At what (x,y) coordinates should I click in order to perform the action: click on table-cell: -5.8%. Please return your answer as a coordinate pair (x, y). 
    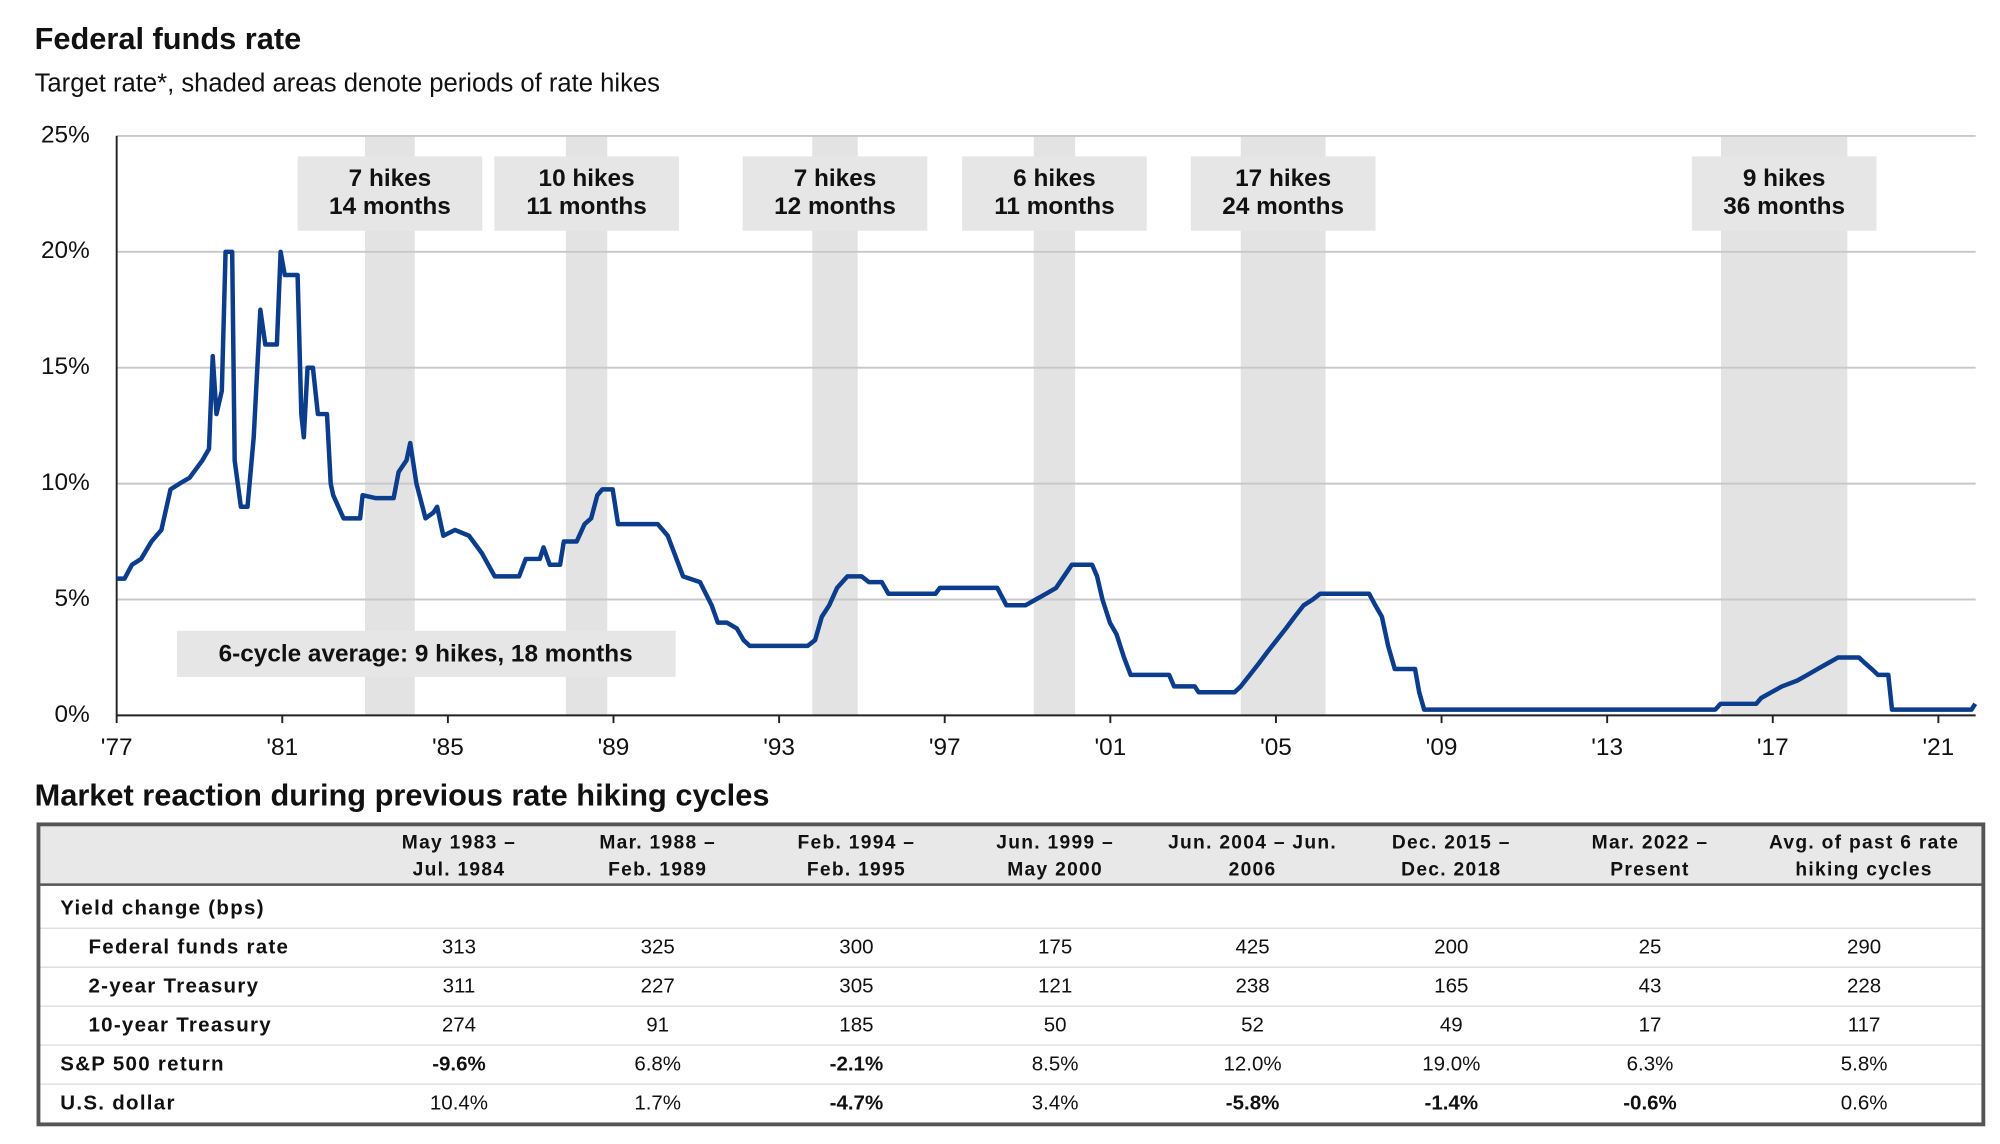
    Looking at the image, I should click on (1253, 1102).